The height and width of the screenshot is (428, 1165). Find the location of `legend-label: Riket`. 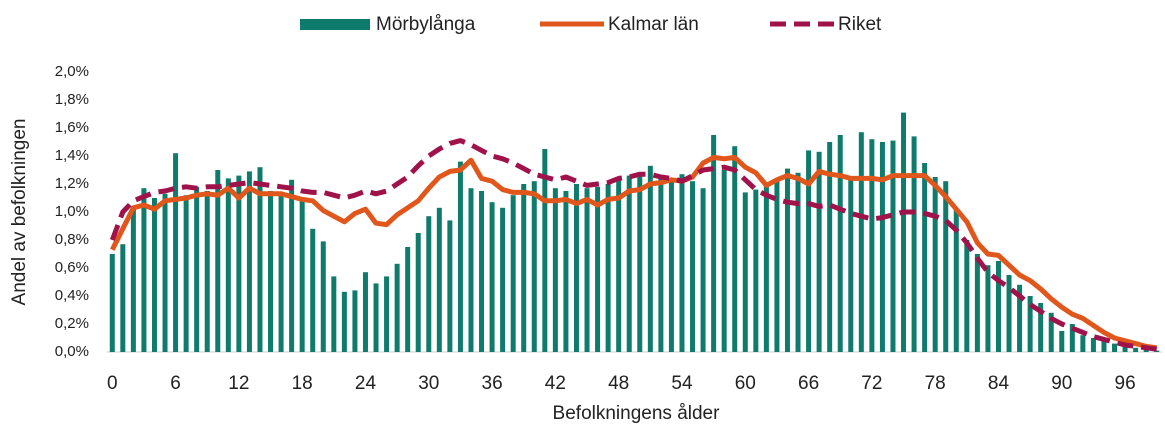

legend-label: Riket is located at coordinates (860, 24).